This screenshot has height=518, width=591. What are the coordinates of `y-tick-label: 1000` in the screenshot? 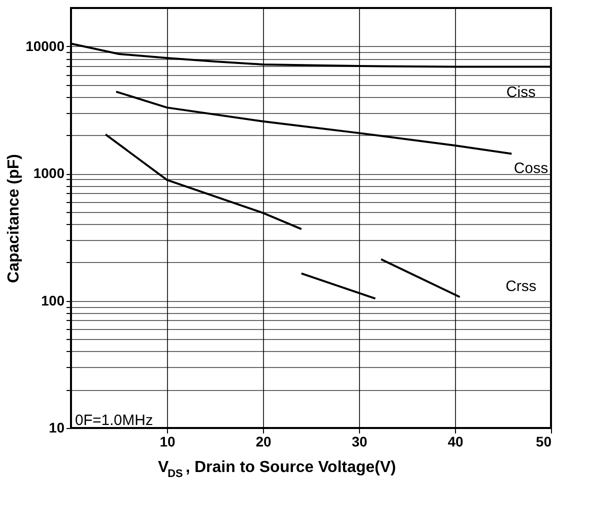 It's located at (49, 173).